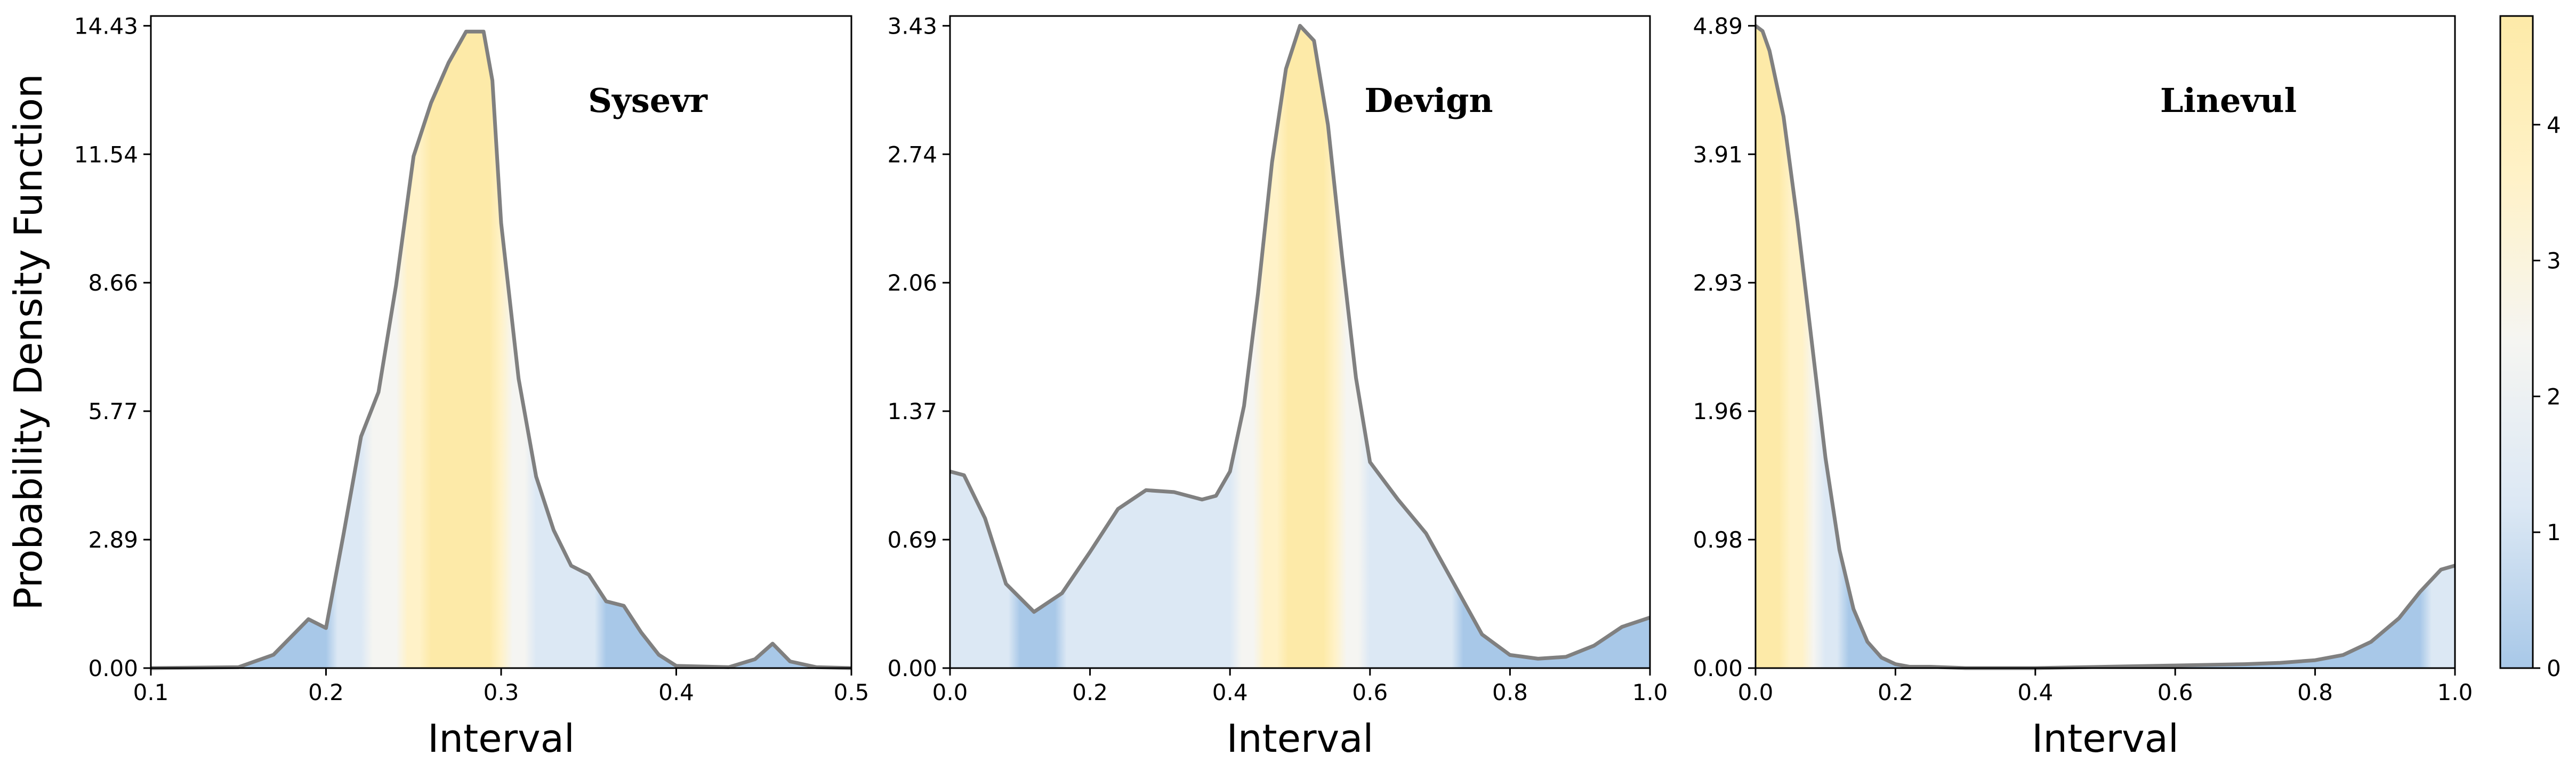  I want to click on y-tick-label: 8.66, so click(113, 283).